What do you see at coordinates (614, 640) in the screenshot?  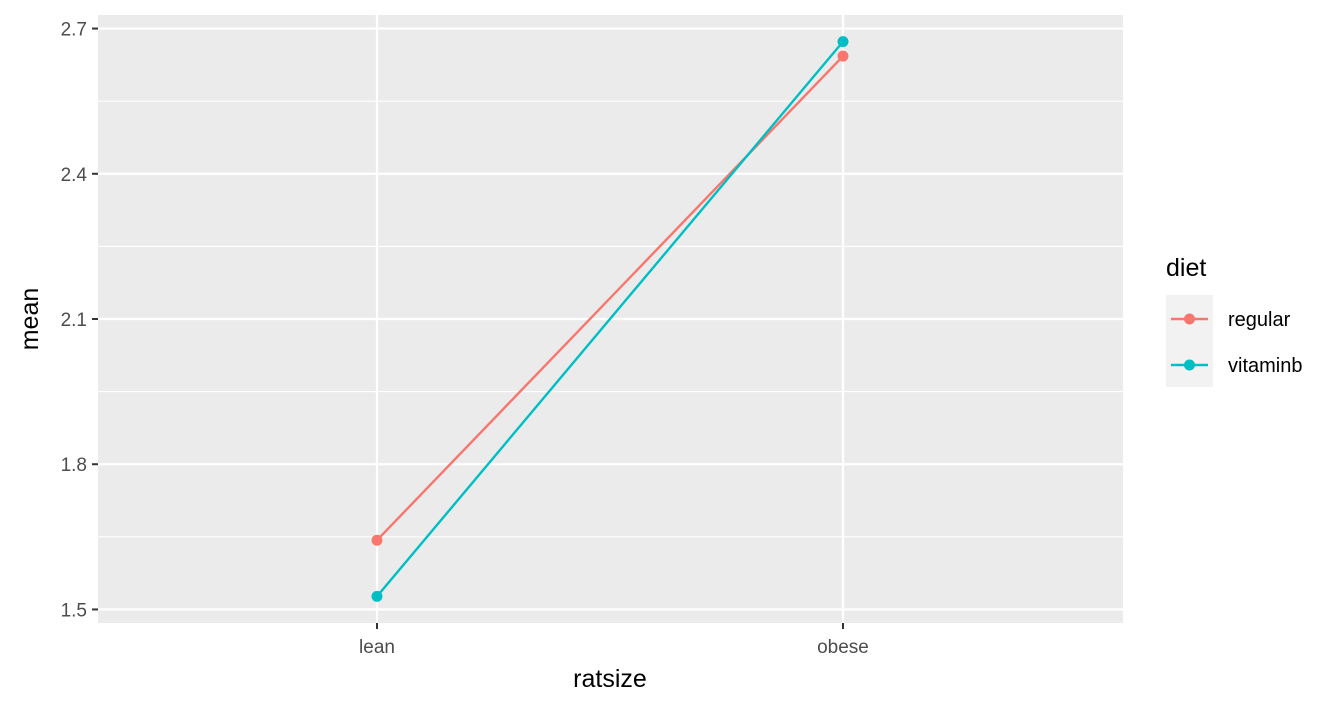 I see `x-axis: lean obese` at bounding box center [614, 640].